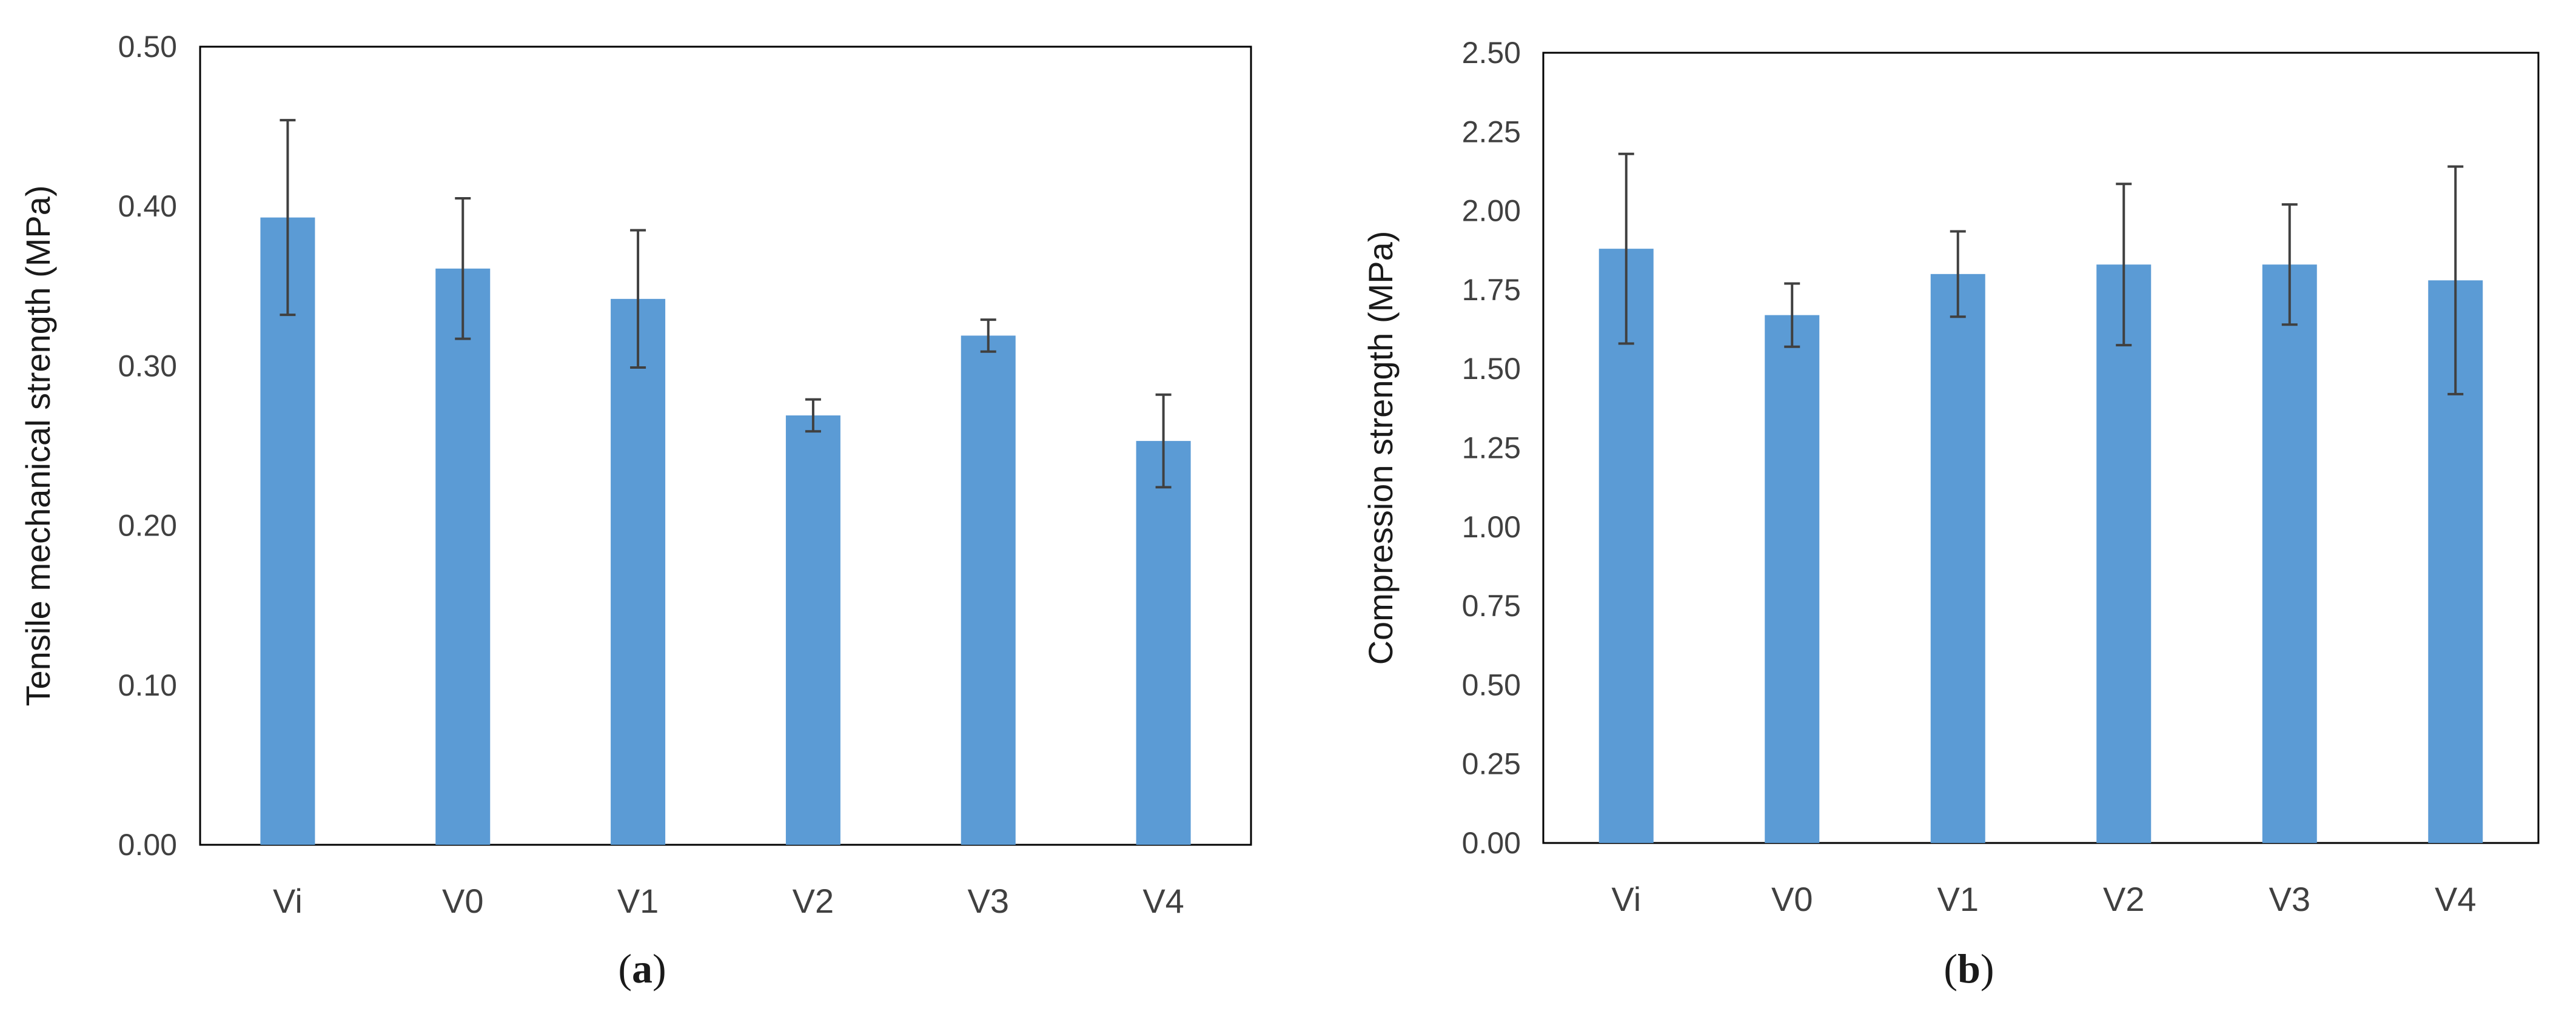  Describe the element at coordinates (1491, 527) in the screenshot. I see `y-tick-label: 1.00` at that location.